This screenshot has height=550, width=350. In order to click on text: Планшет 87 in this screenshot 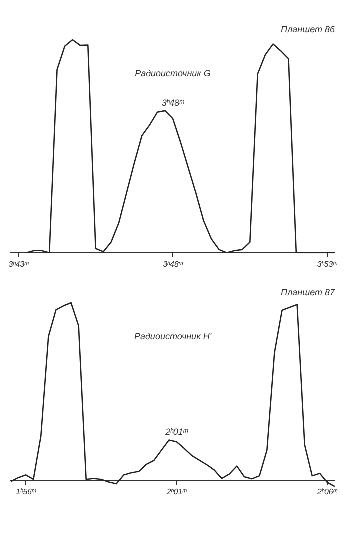, I will do `click(308, 293)`.